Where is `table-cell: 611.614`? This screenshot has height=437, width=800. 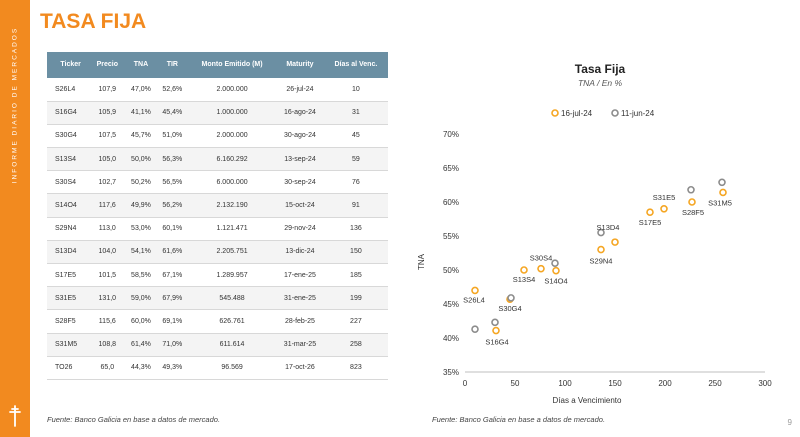 table-cell: 611.614 is located at coordinates (232, 345).